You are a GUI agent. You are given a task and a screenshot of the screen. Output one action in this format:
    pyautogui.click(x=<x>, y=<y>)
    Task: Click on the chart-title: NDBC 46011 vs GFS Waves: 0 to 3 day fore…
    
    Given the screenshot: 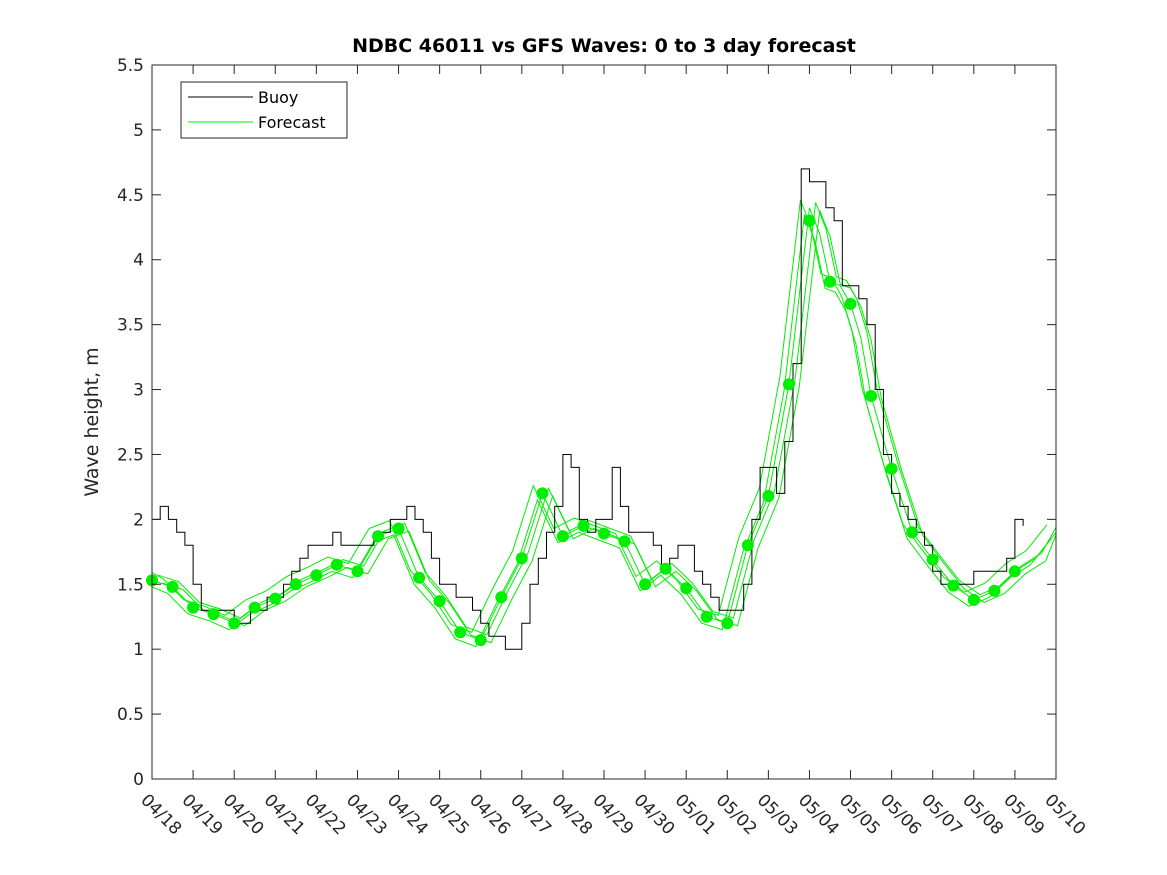 What is the action you would take?
    pyautogui.click(x=604, y=46)
    